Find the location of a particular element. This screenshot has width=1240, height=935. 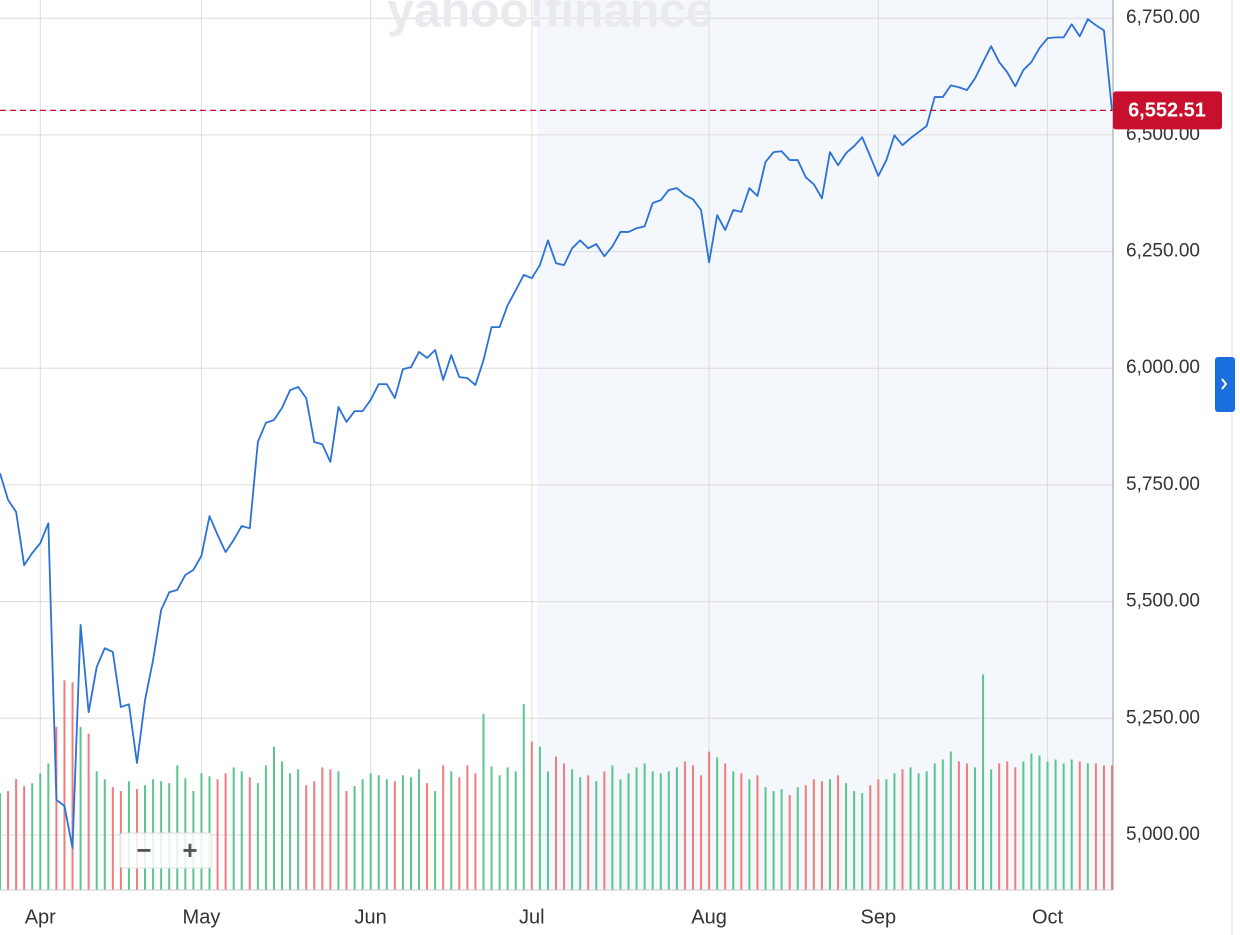

zoom-out-button: − is located at coordinates (143, 850).